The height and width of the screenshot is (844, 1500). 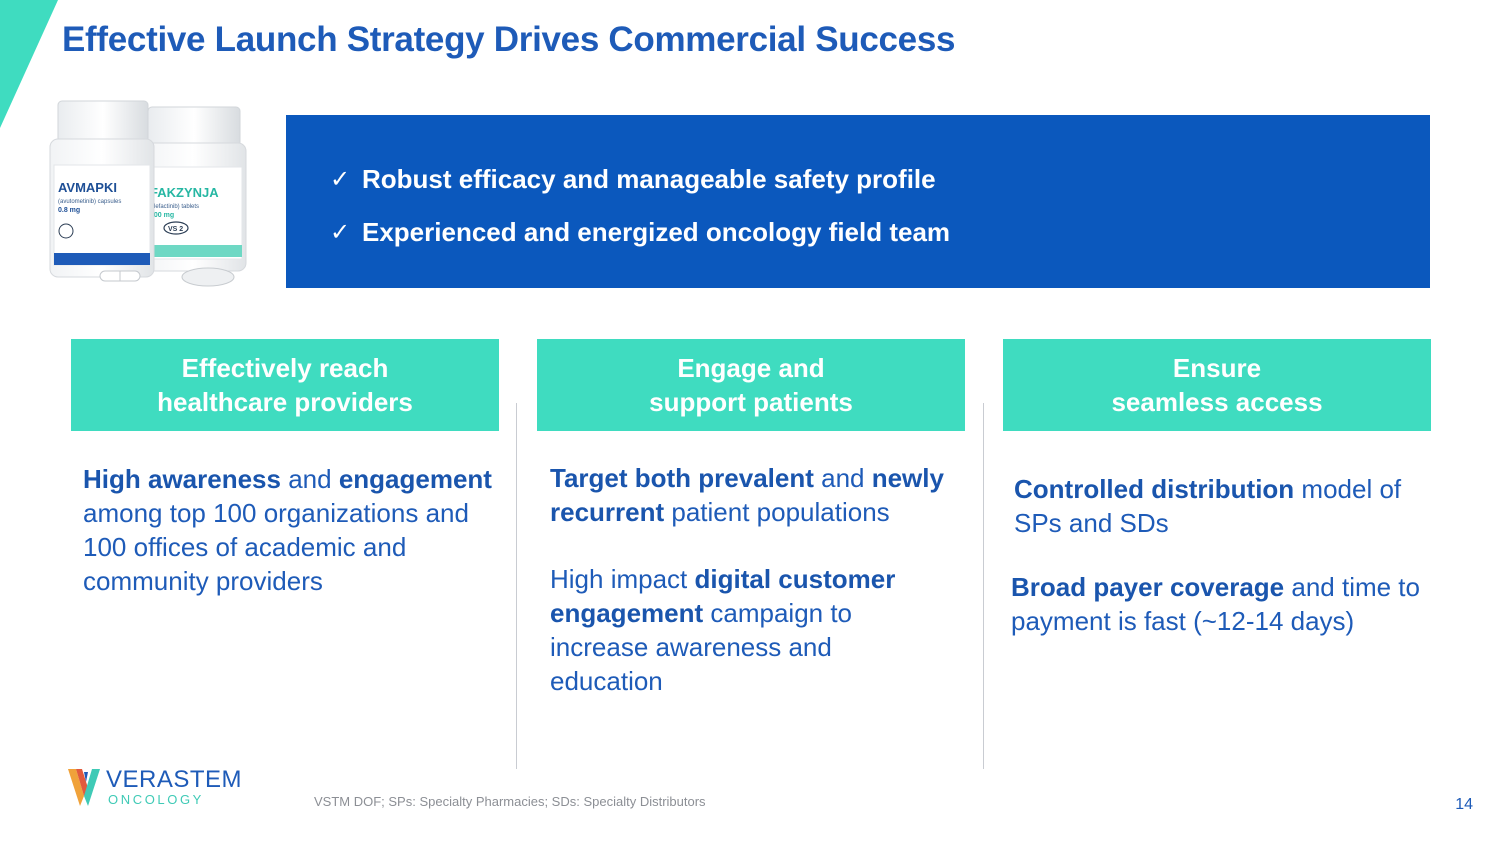 I want to click on bold-phrase: newly recurrent, so click(x=747, y=495).